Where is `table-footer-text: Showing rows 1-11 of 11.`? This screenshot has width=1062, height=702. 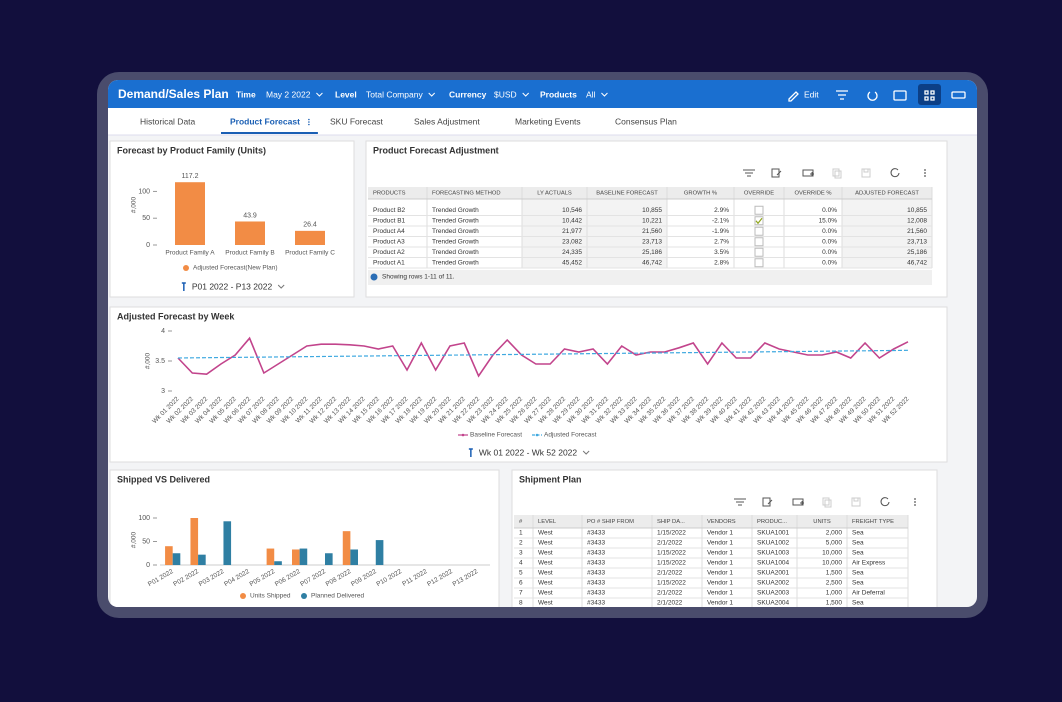 table-footer-text: Showing rows 1-11 of 11. is located at coordinates (418, 277).